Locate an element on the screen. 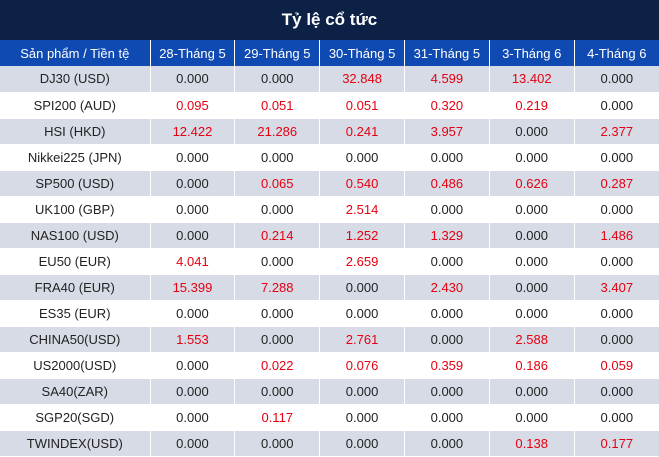 The width and height of the screenshot is (659, 457). dividend-value-cell: 32.848 is located at coordinates (362, 79).